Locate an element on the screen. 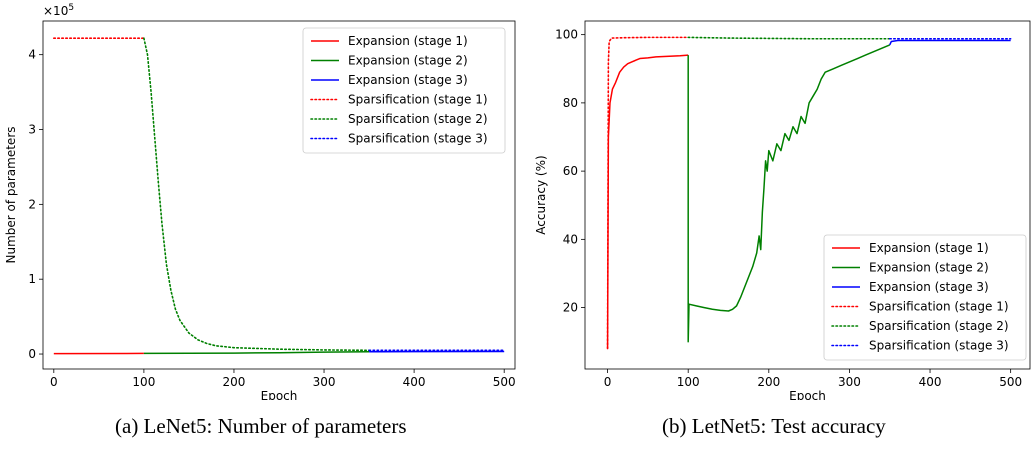 The width and height of the screenshot is (1035, 452). caption-a: (a) LeNet5: Number of parameters is located at coordinates (261, 426).